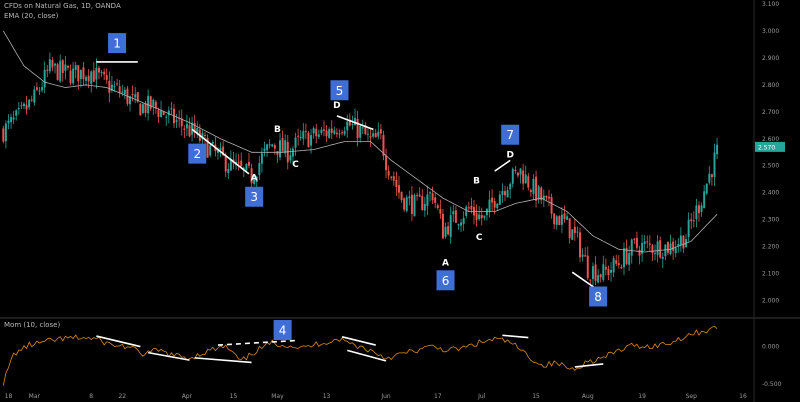 This screenshot has width=800, height=402. I want to click on price-axis-tick: 2.100, so click(770, 274).